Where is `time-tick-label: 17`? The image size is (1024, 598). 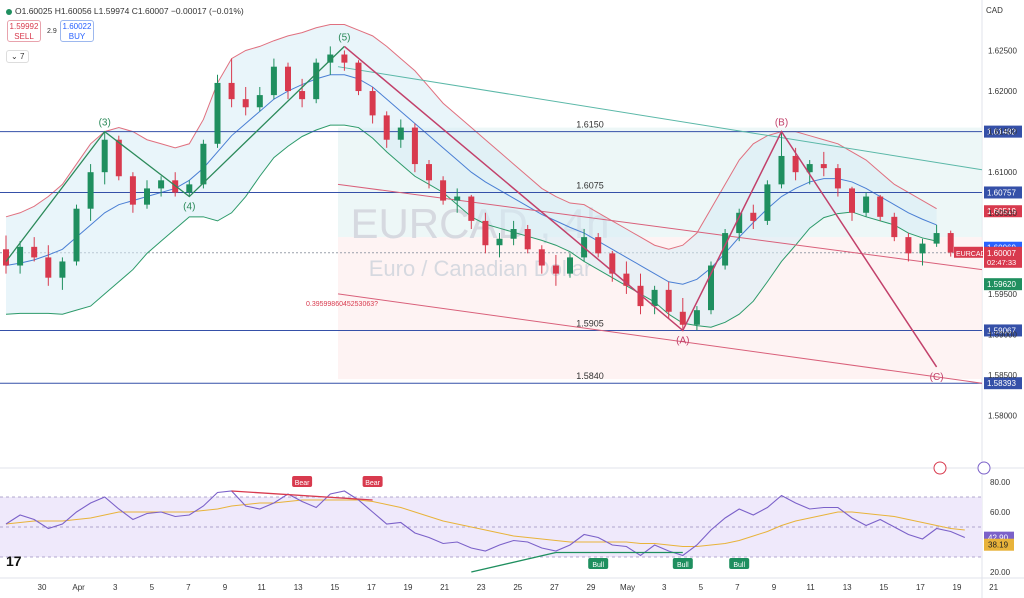 time-tick-label: 17 is located at coordinates (920, 587).